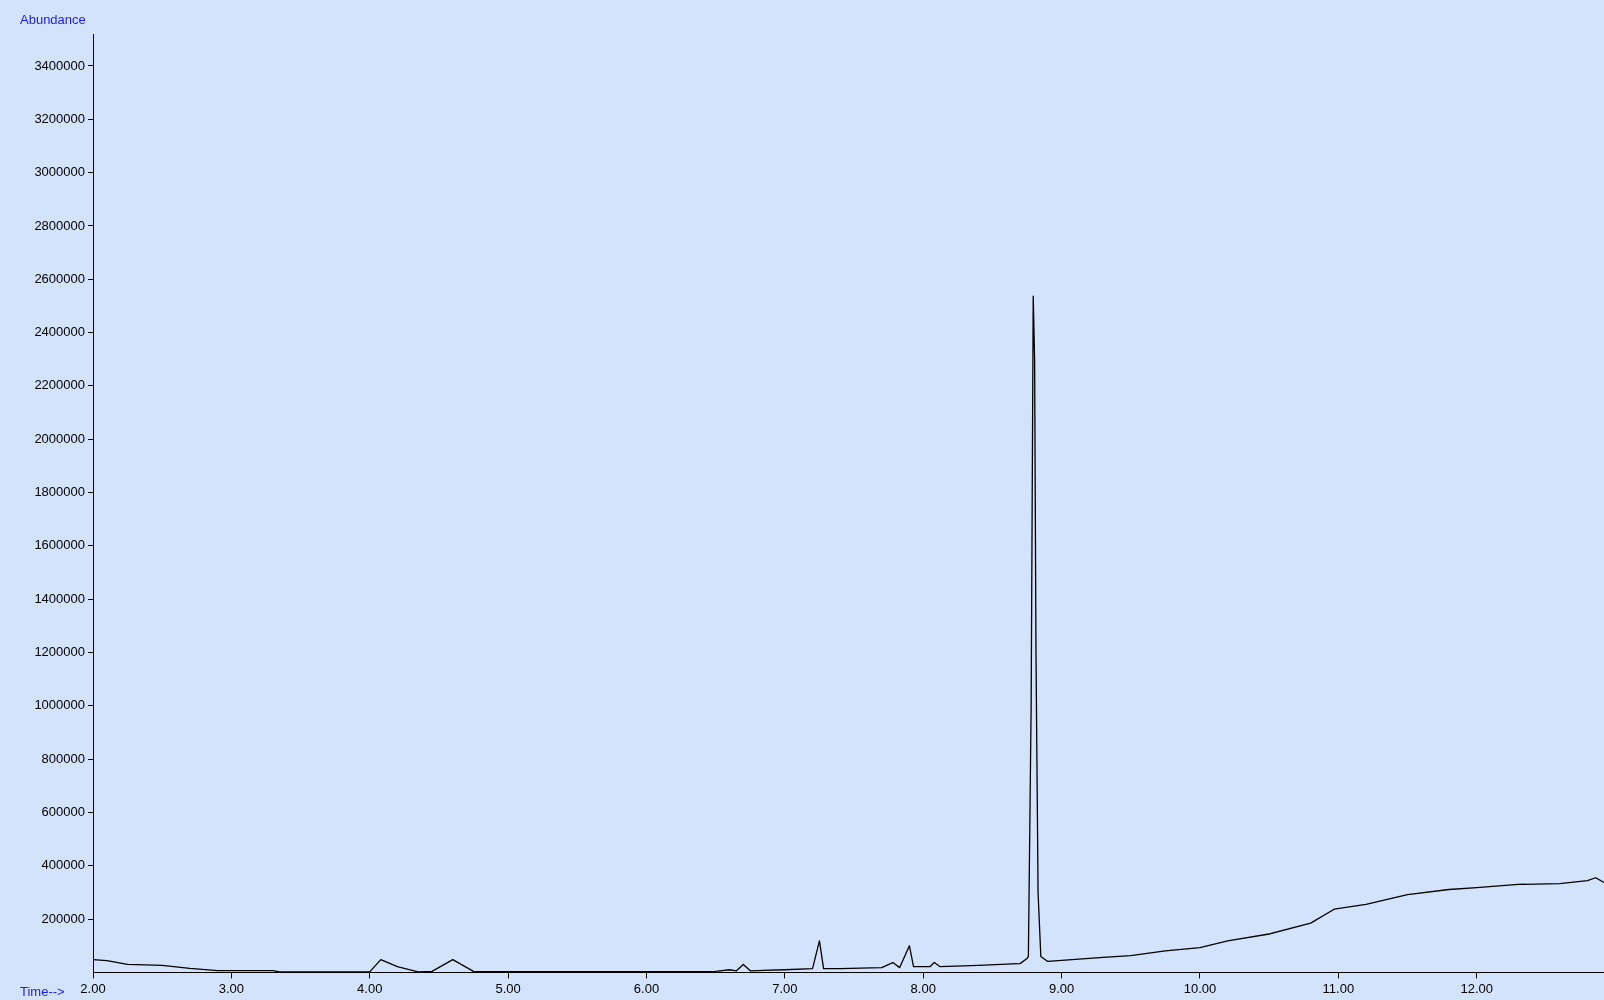  Describe the element at coordinates (59, 705) in the screenshot. I see `y-tick-label: 1000000` at that location.